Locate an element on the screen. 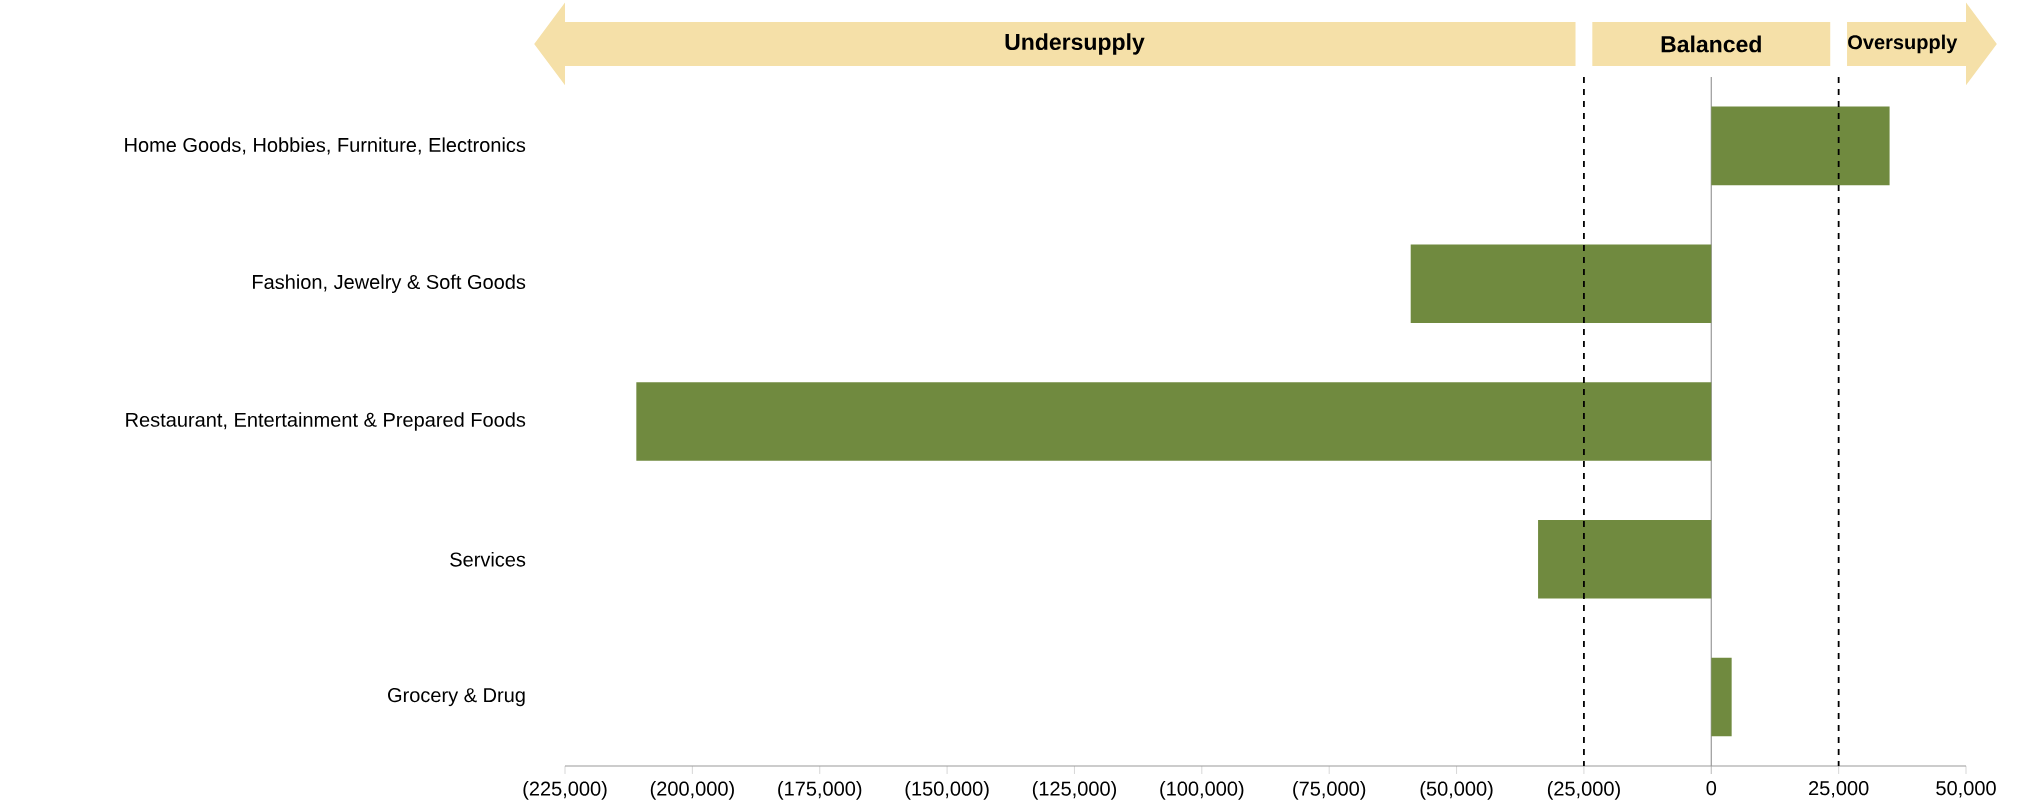 The height and width of the screenshot is (812, 2028). x-tick-label: (175,000) is located at coordinates (820, 790).